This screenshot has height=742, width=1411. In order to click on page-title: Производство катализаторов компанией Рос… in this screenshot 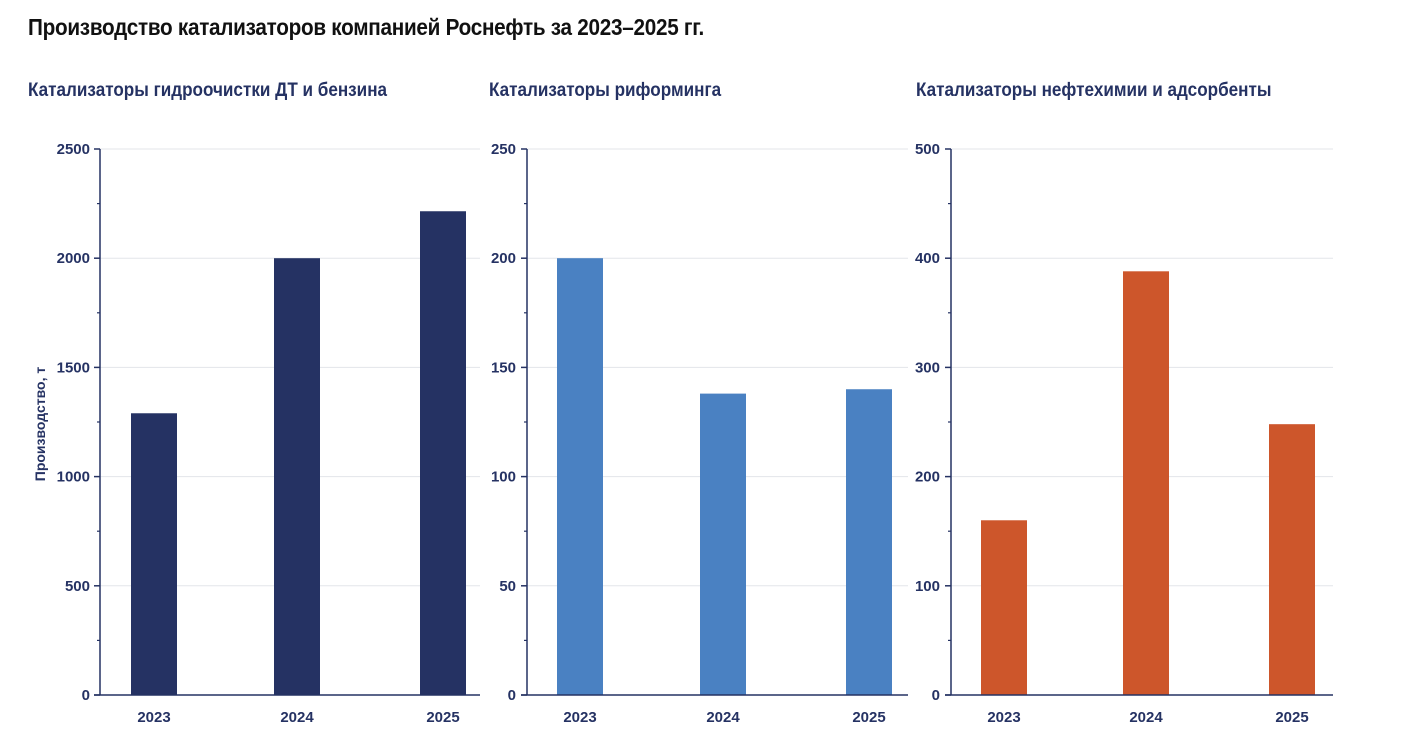, I will do `click(366, 27)`.